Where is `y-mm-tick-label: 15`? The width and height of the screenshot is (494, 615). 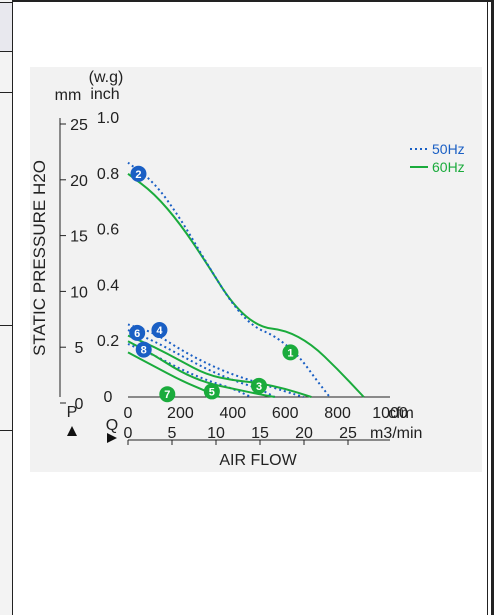 y-mm-tick-label: 15 is located at coordinates (79, 237).